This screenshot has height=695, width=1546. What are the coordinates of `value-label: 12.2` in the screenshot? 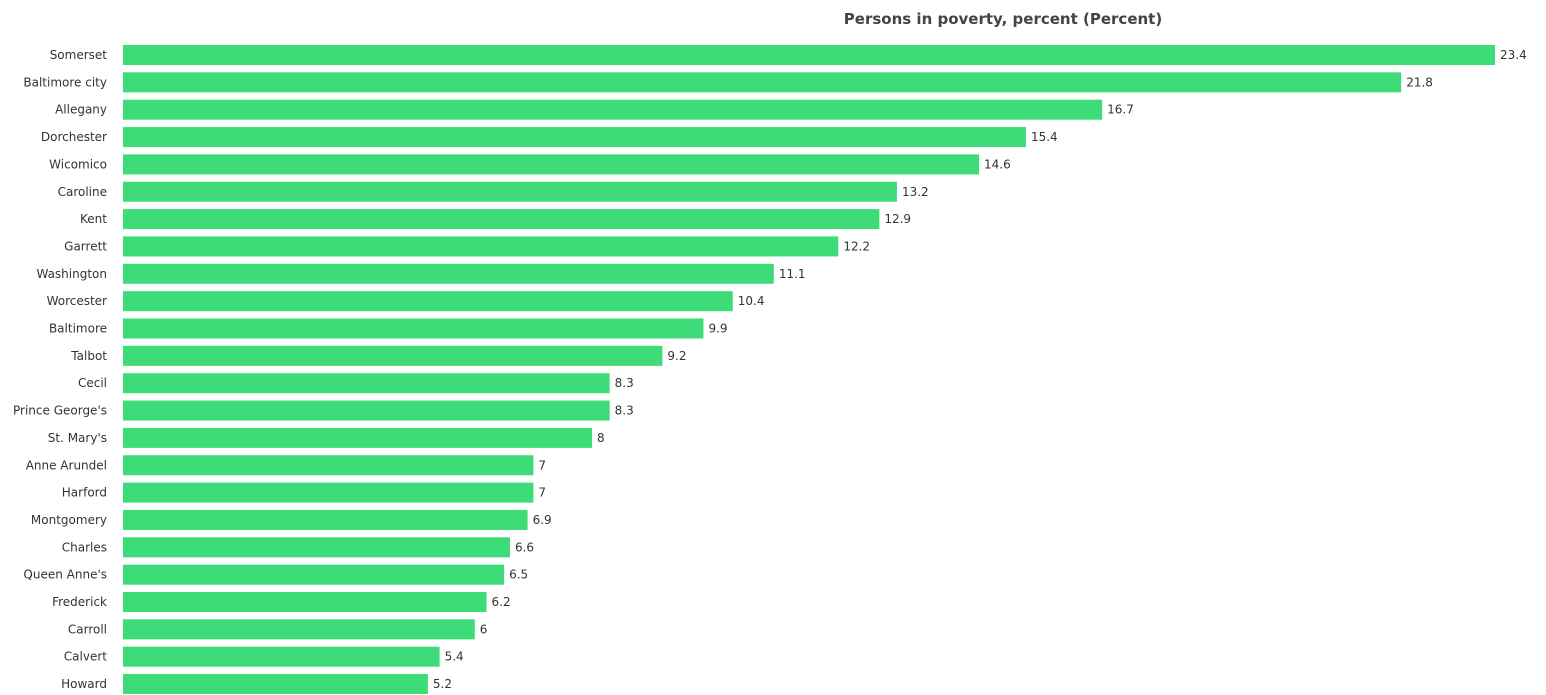 It's located at (856, 246).